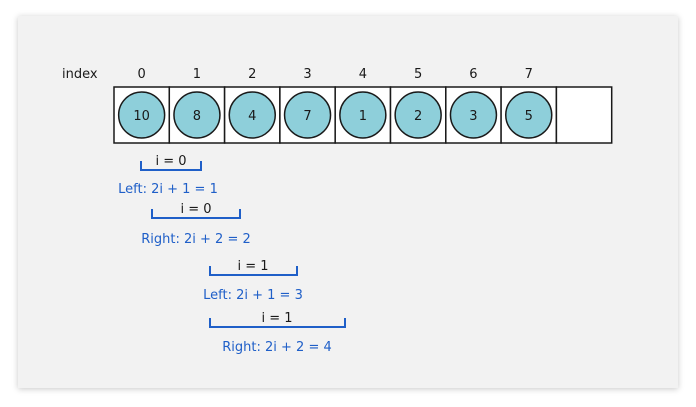  What do you see at coordinates (418, 74) in the screenshot?
I see `index-number: 5` at bounding box center [418, 74].